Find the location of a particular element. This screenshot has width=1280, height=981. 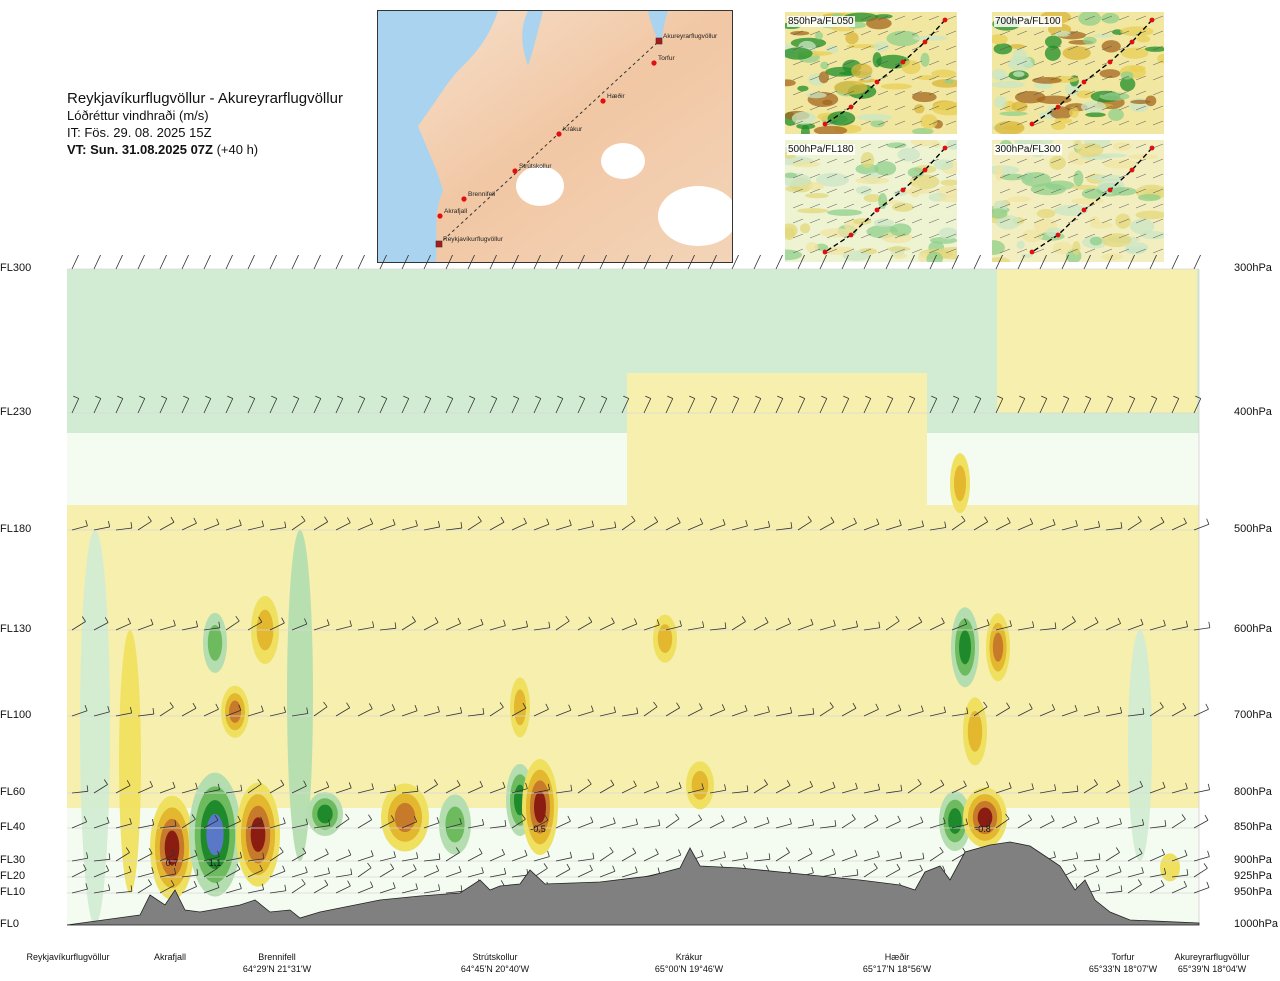

thumb-700: 700hPa/FL100 is located at coordinates (1078, 73).